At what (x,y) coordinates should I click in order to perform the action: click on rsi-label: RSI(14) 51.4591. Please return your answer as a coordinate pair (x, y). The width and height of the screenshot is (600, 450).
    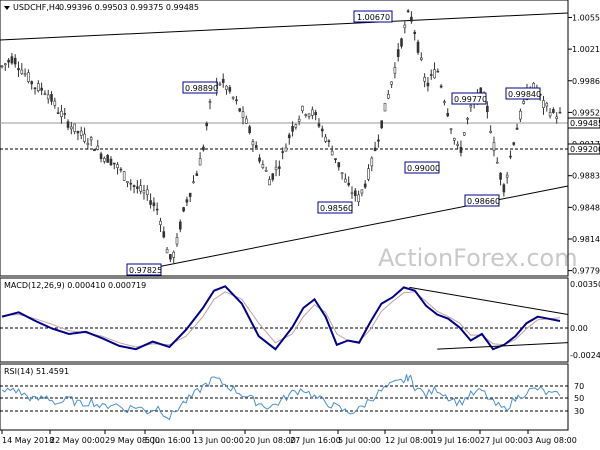
    Looking at the image, I should click on (36, 371).